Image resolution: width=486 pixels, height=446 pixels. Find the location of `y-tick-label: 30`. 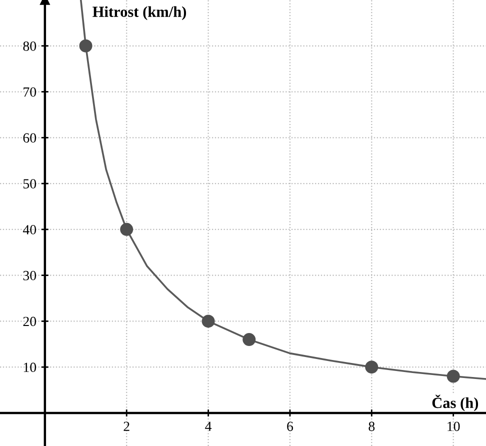

y-tick-label: 30 is located at coordinates (29, 275).